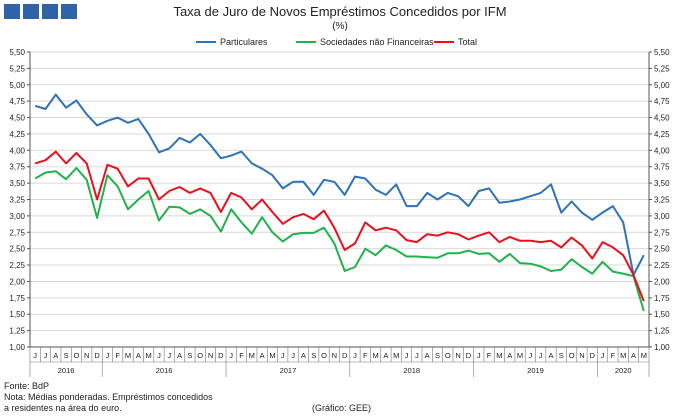  What do you see at coordinates (63, 408) in the screenshot?
I see `methodology-note-line2: a residentes na área do euro.` at bounding box center [63, 408].